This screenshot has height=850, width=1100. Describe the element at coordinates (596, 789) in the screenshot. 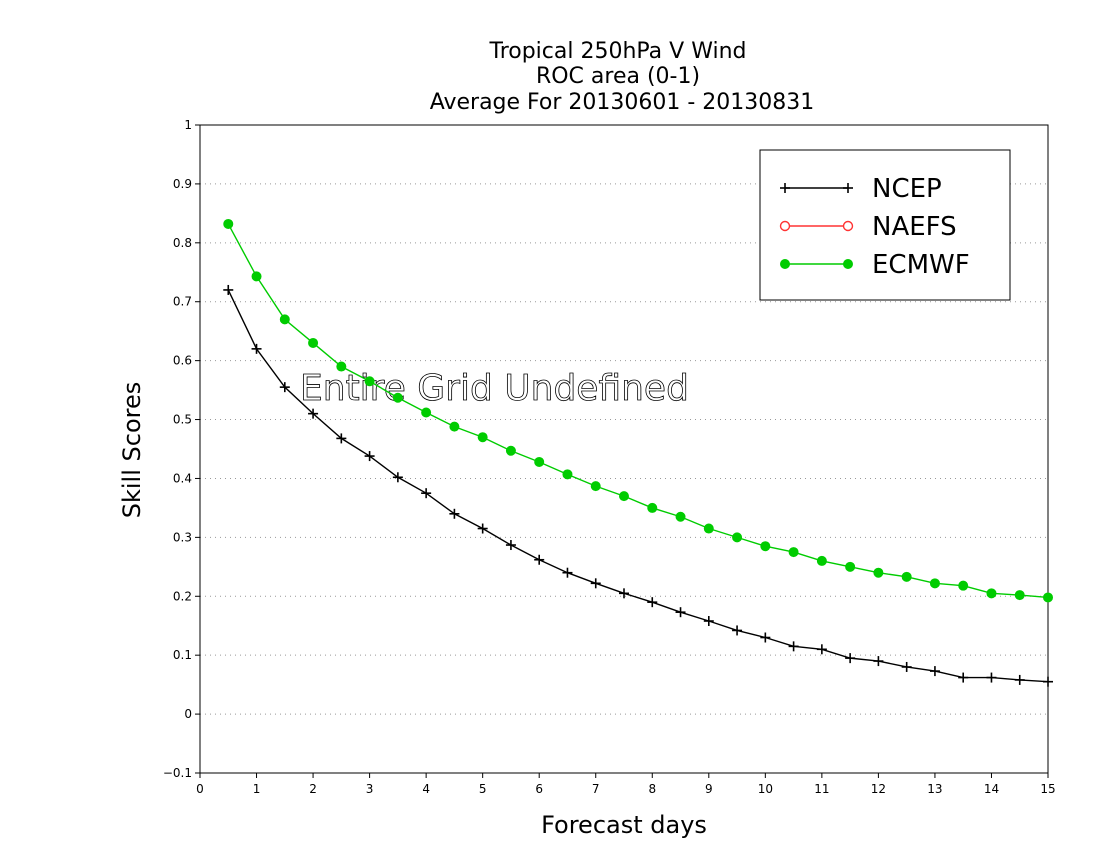

I see `x-tick-label: 7` at that location.